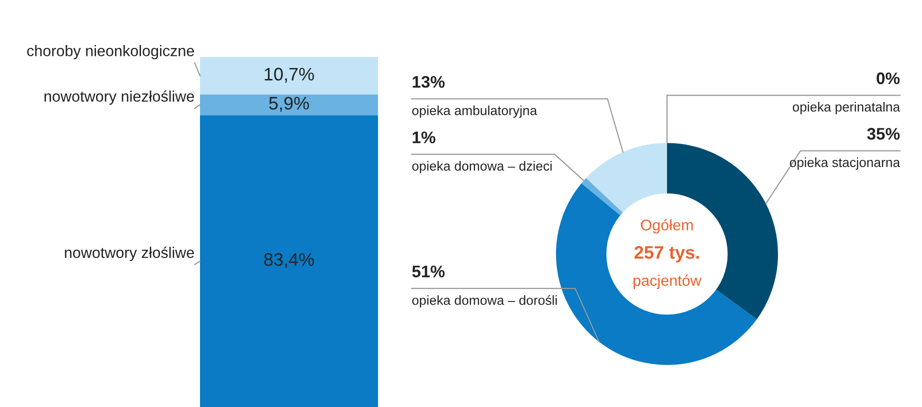 Image resolution: width=922 pixels, height=407 pixels. I want to click on data-label: 1%, so click(424, 138).